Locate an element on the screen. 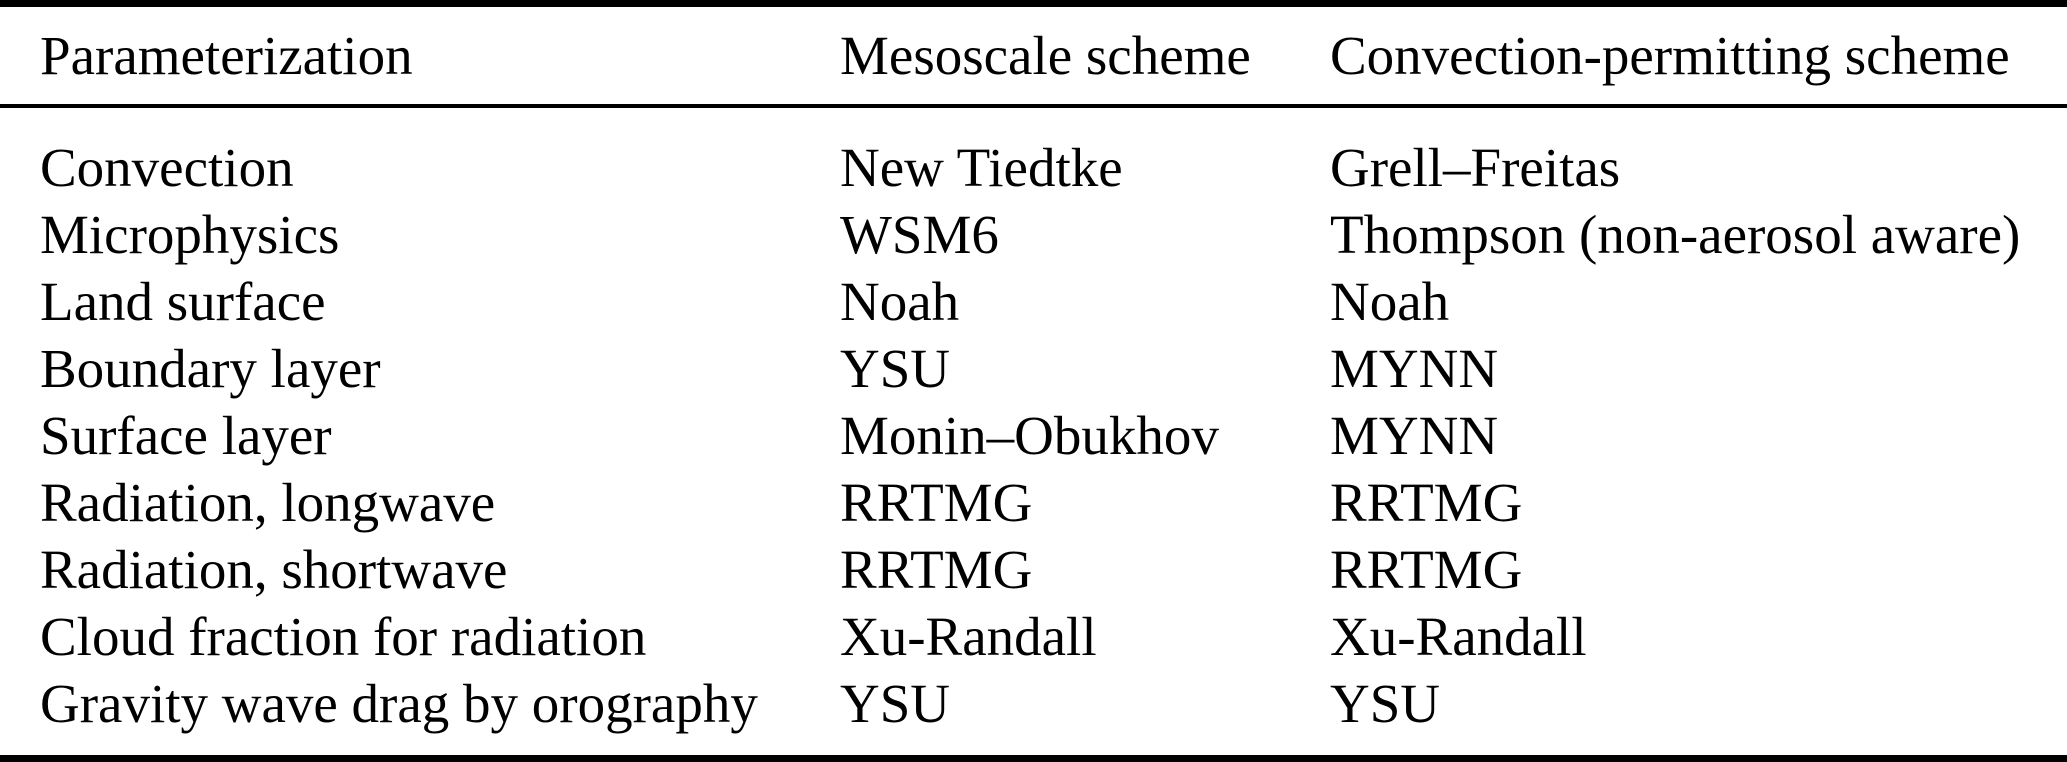 The image size is (2067, 762). table-row: Radiation, longwave RRTMG RRTMG is located at coordinates (1033, 502).